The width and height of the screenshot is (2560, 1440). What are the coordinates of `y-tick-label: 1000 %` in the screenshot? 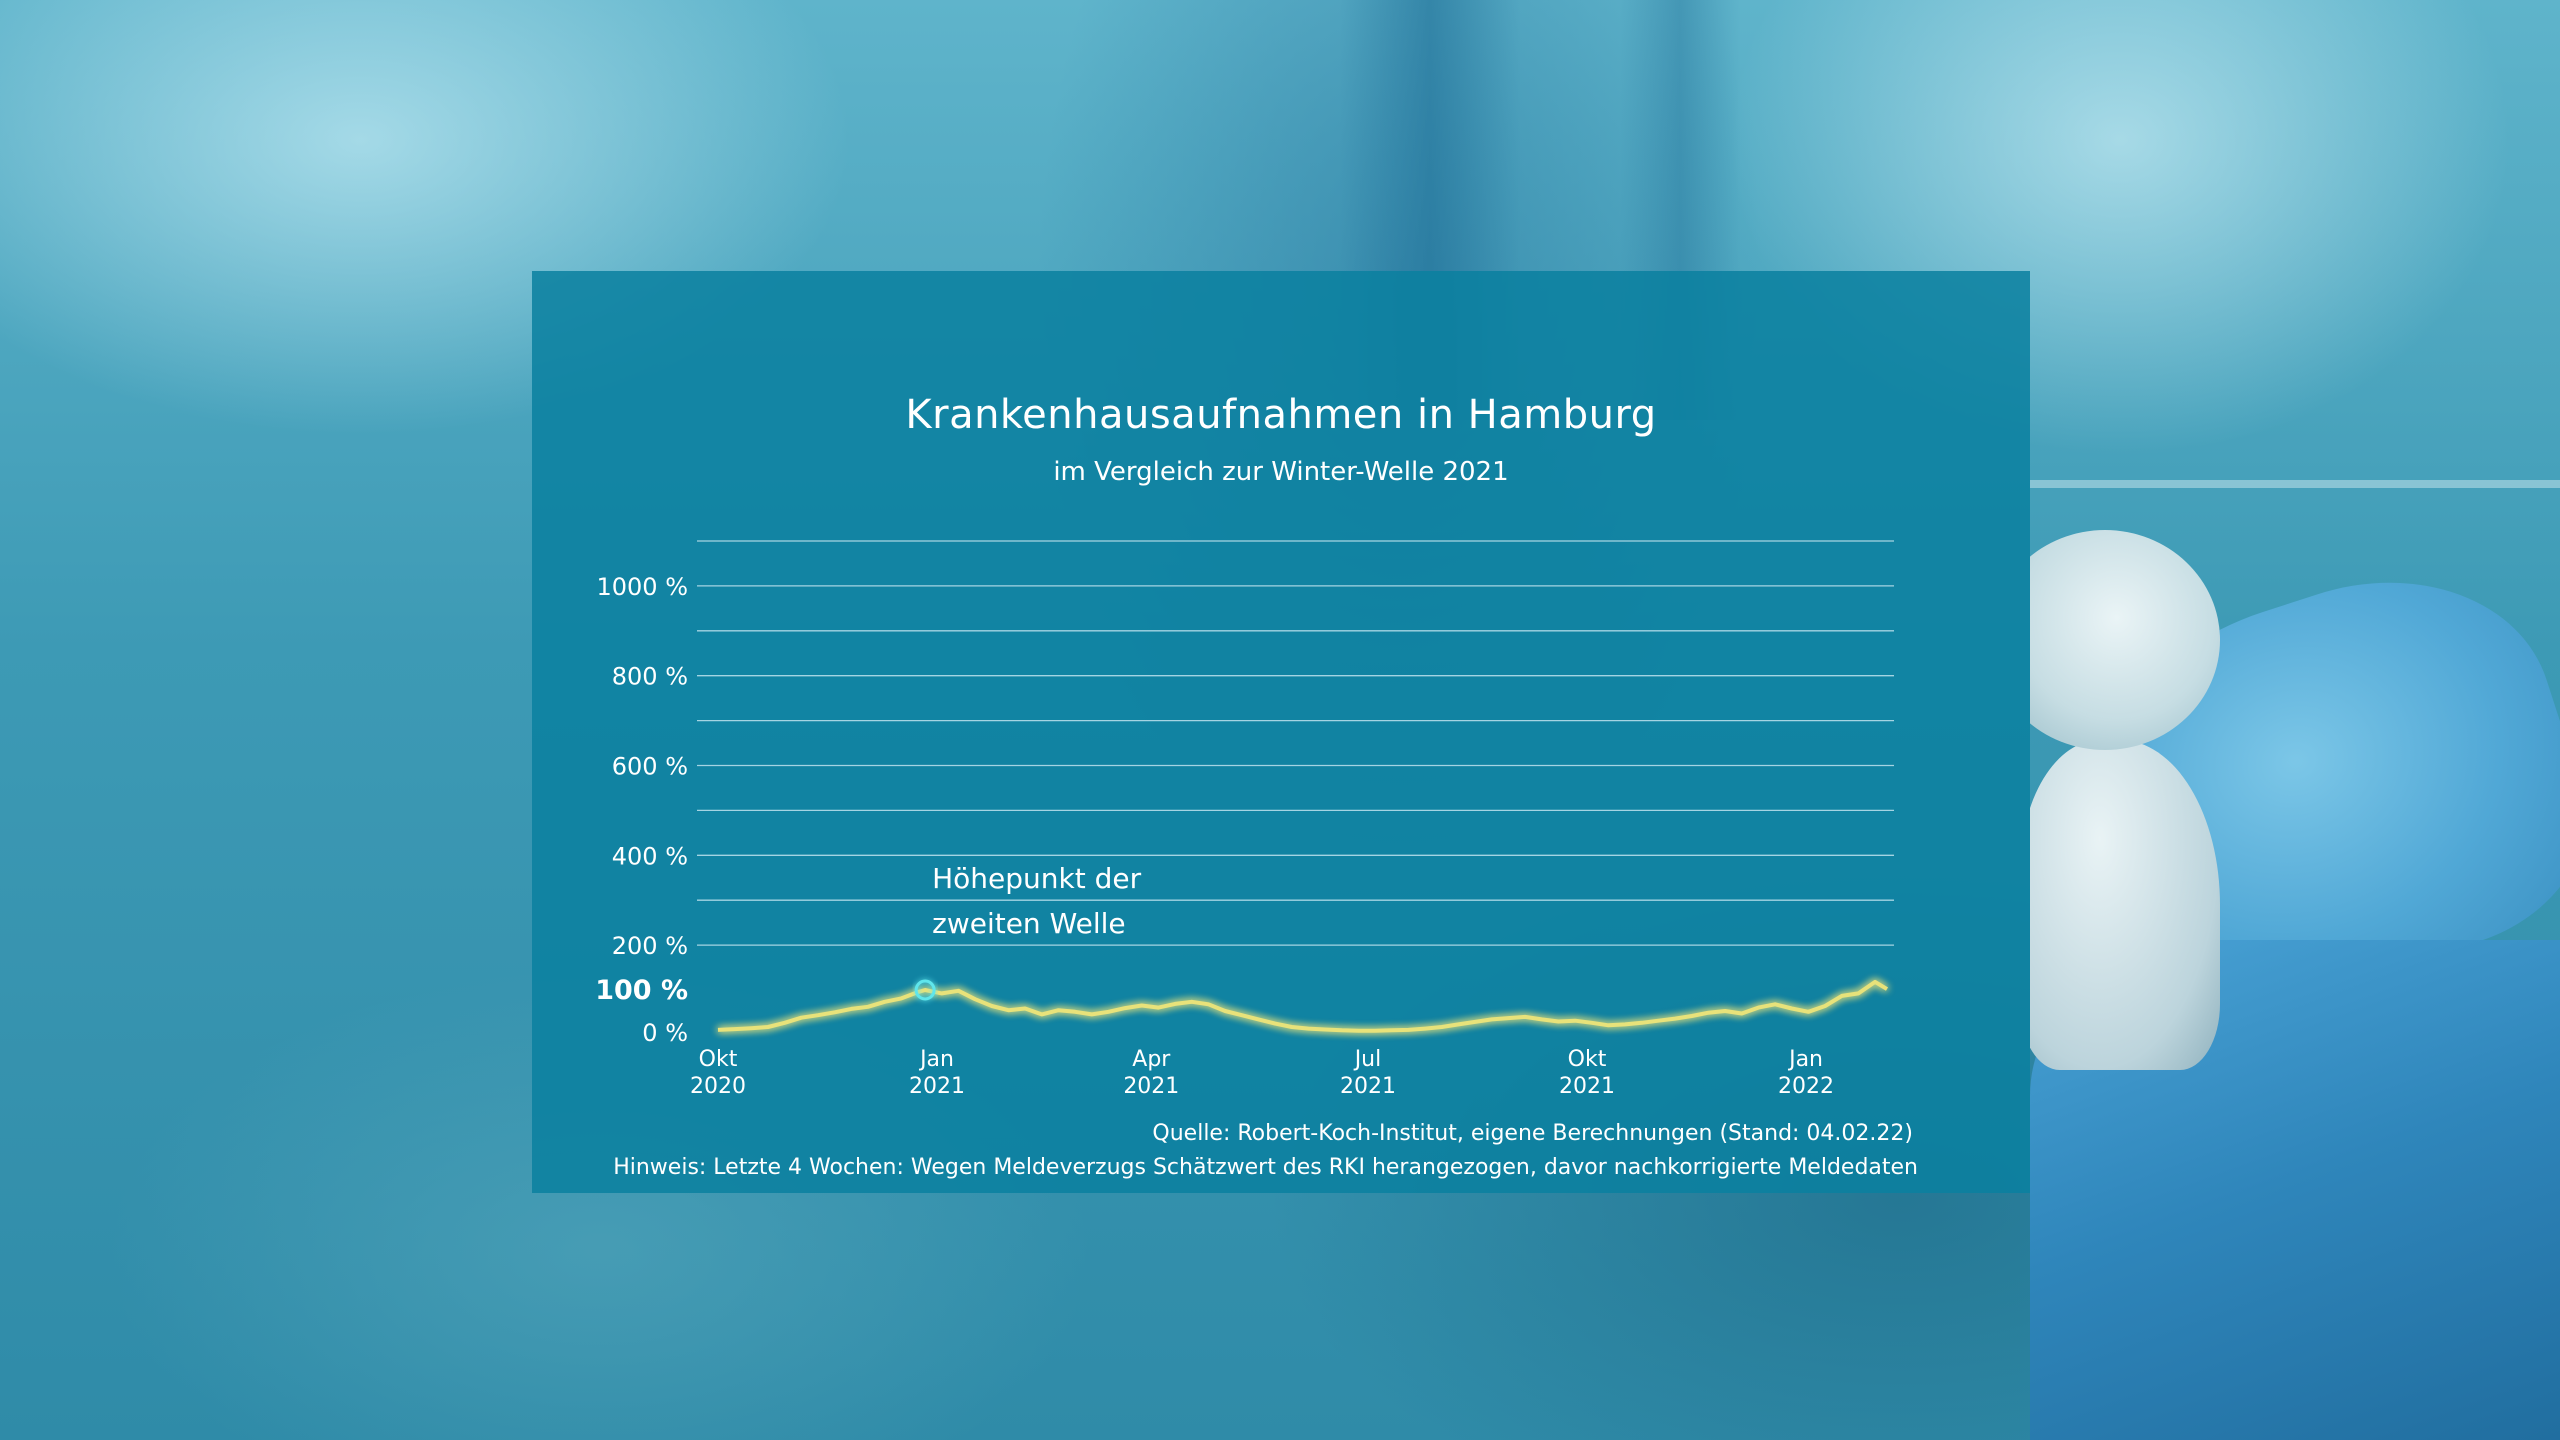 It's located at (642, 587).